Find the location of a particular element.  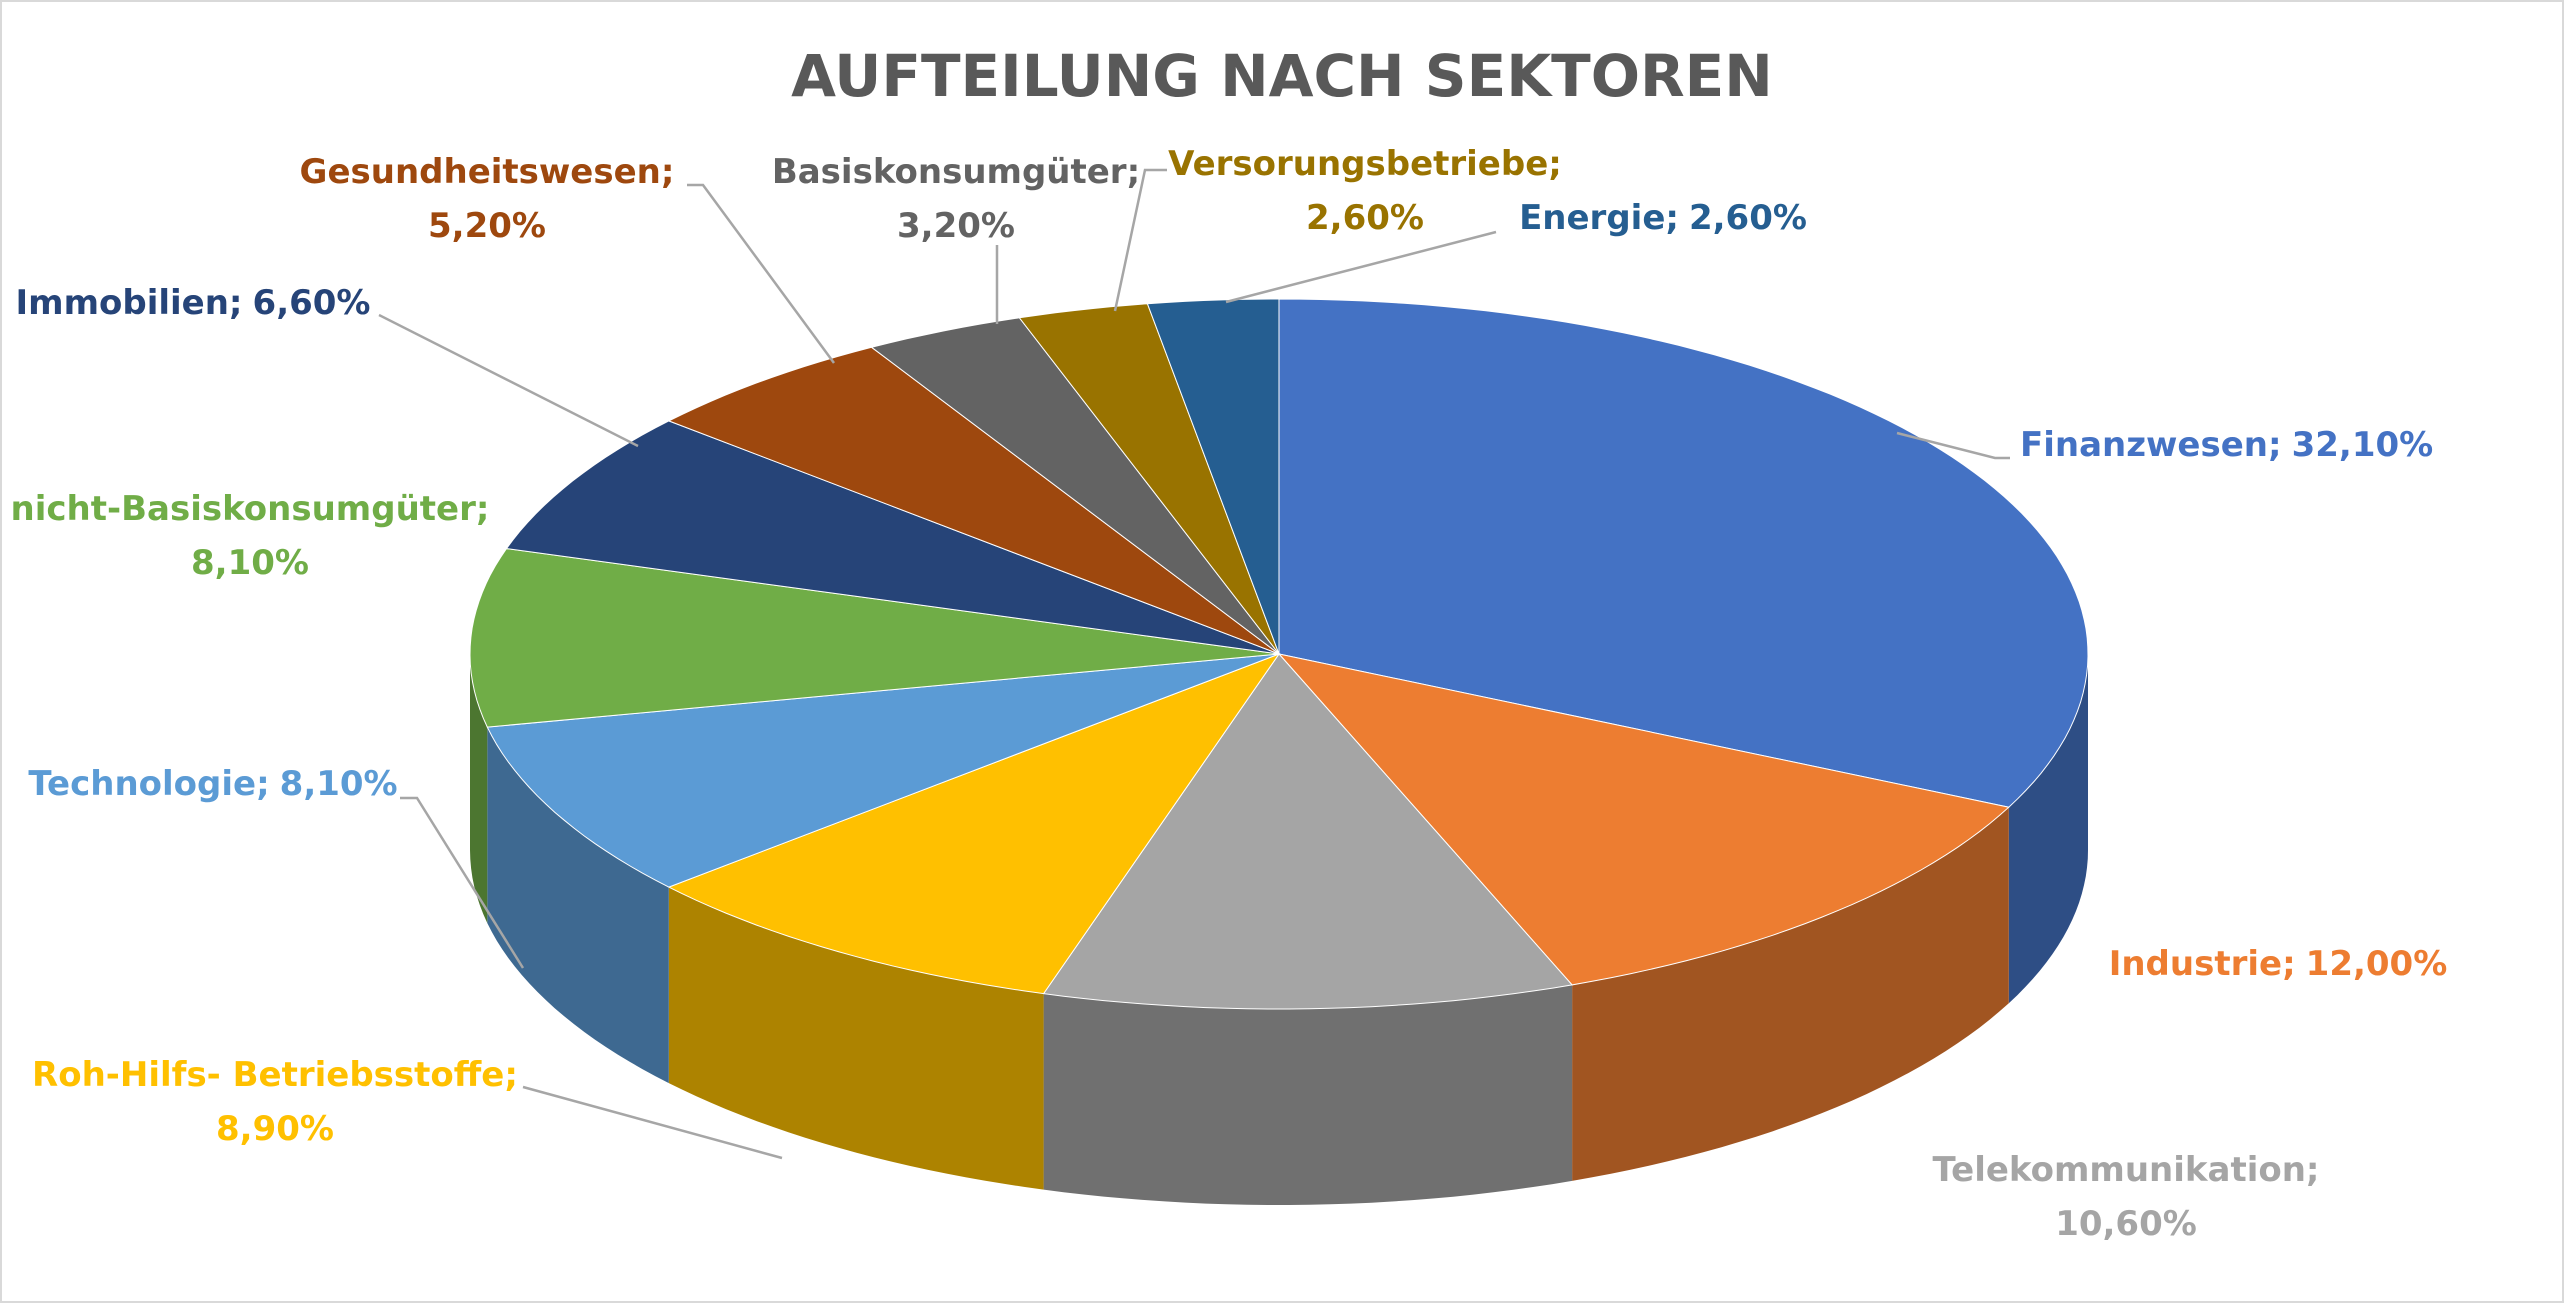

label-value: 5,20% is located at coordinates (487, 226).